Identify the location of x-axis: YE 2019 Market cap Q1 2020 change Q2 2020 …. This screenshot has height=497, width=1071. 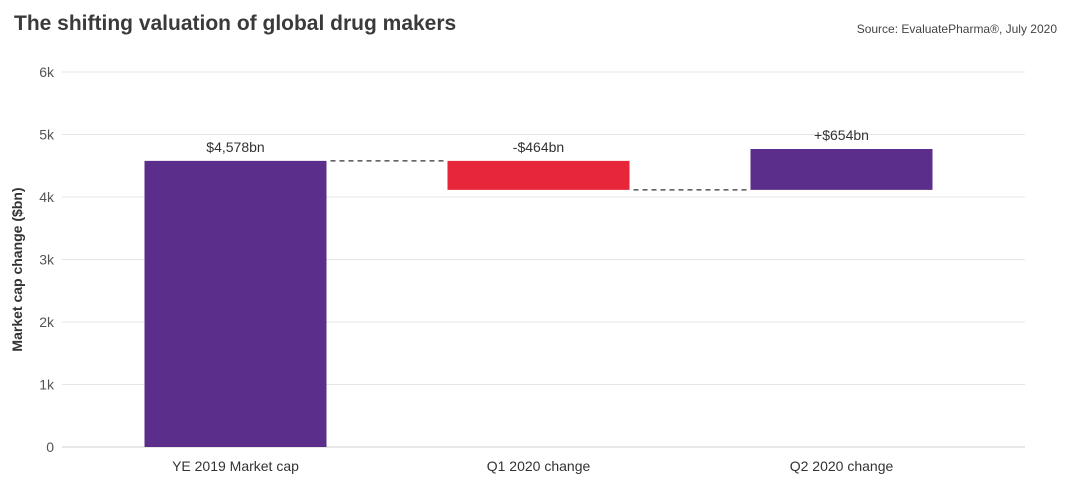
(532, 466).